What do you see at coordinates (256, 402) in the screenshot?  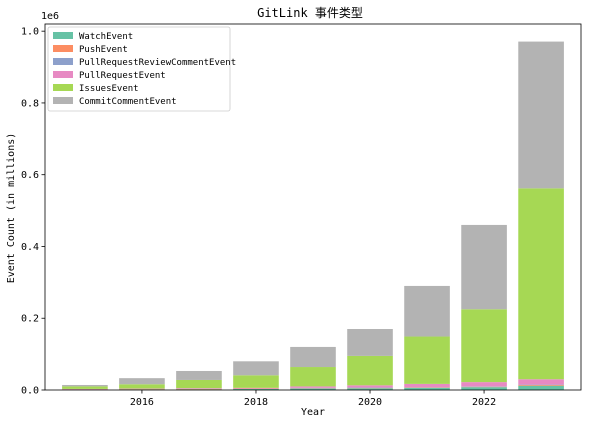 I see `x-tick-label: 2018` at bounding box center [256, 402].